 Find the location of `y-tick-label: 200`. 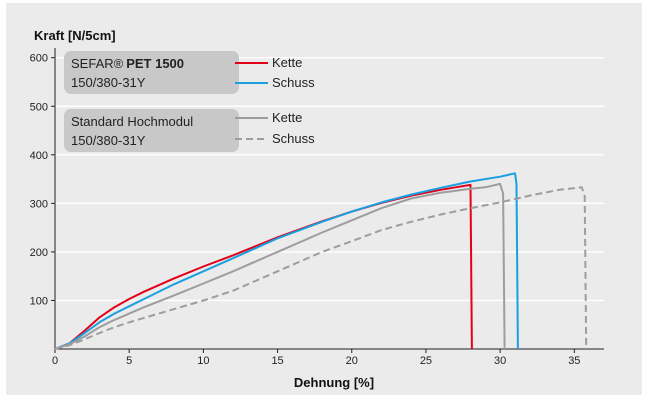

y-tick-label: 200 is located at coordinates (39, 253).